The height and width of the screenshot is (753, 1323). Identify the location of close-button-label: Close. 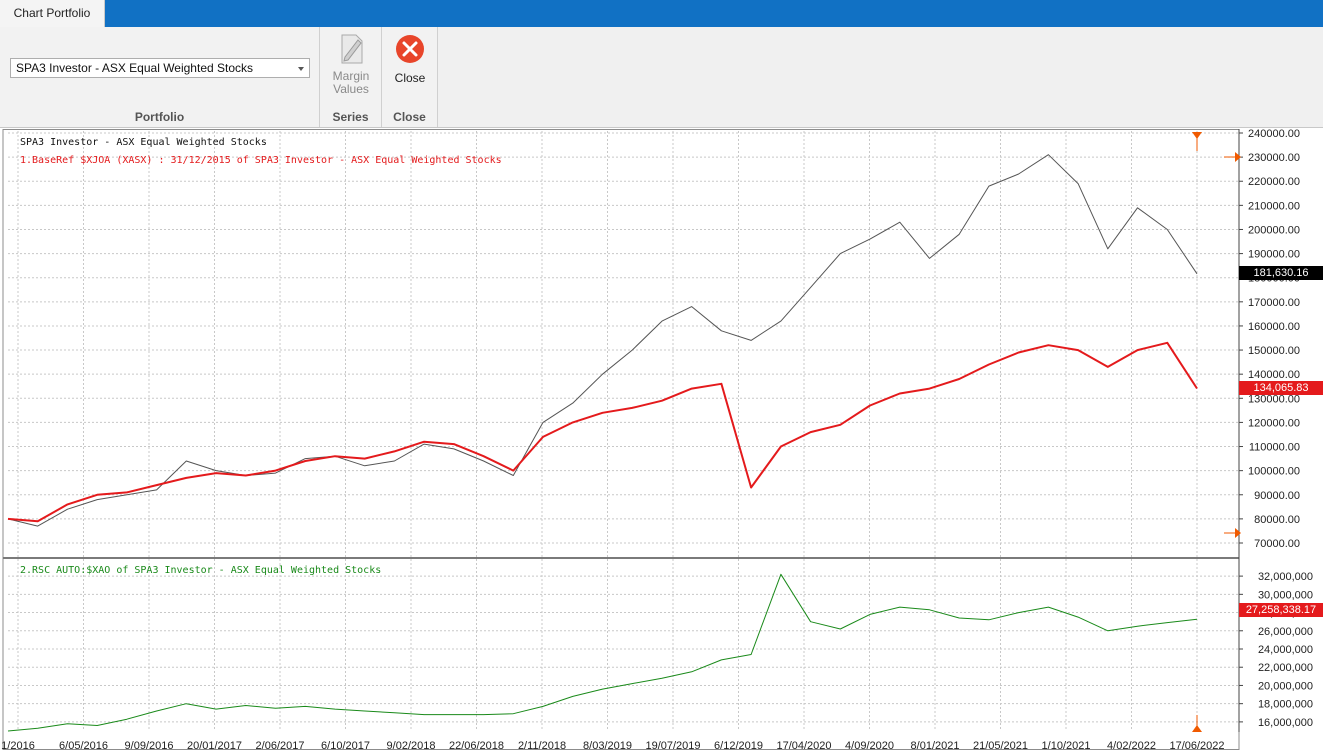
(410, 78).